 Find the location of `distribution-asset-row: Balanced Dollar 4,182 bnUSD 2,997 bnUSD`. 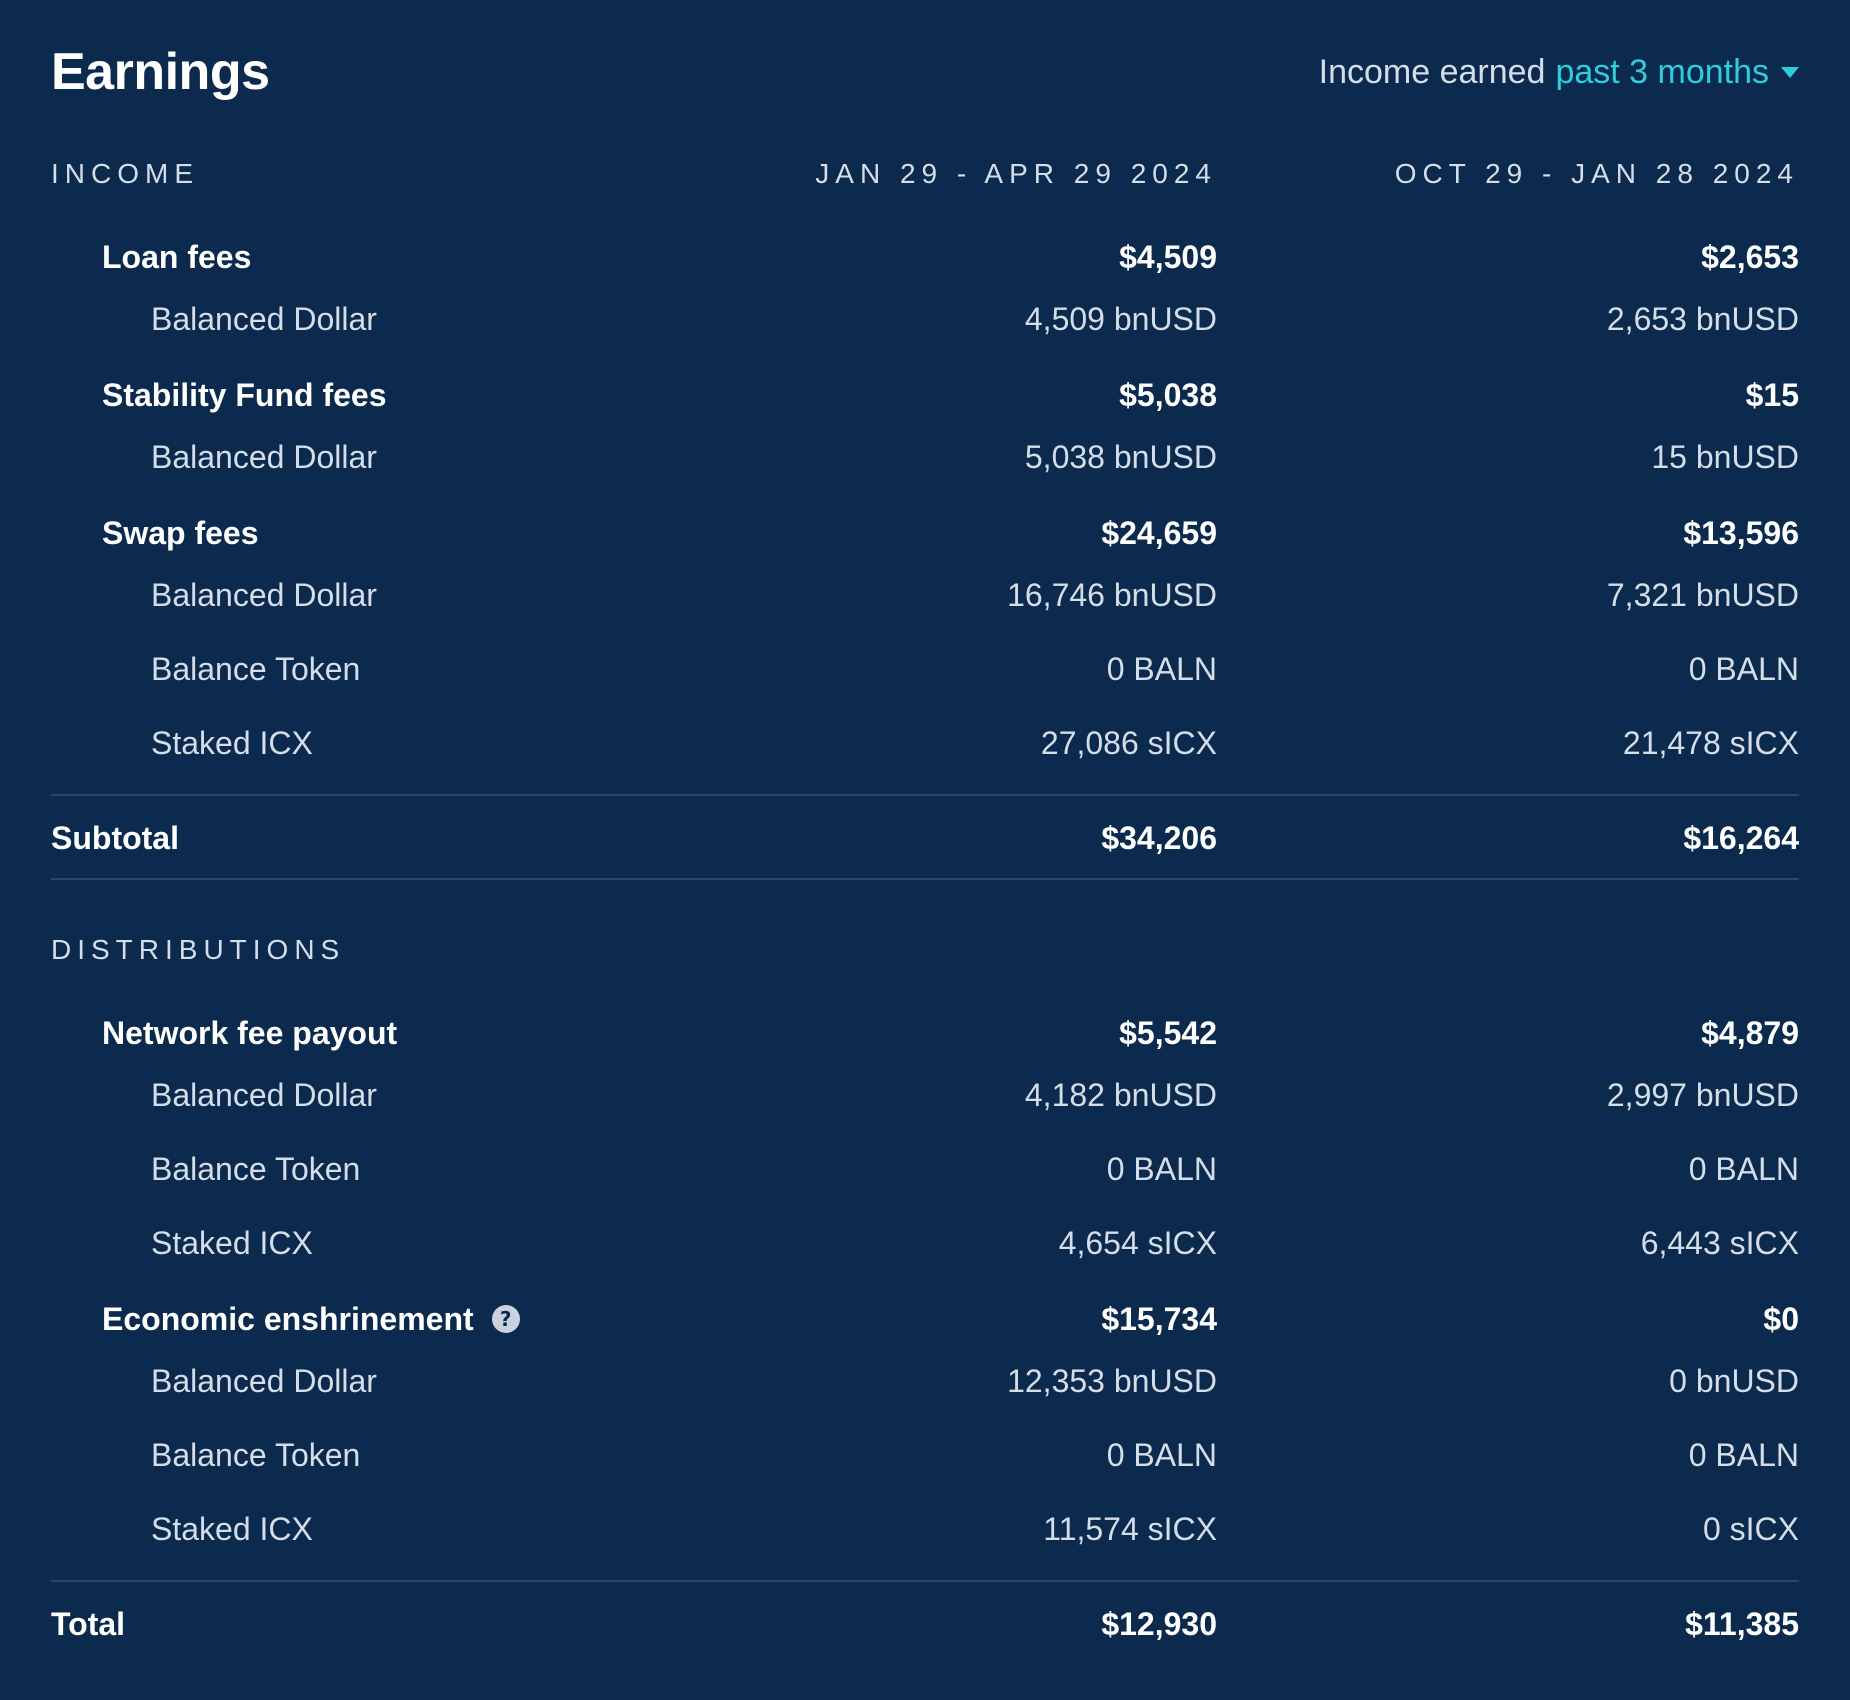

distribution-asset-row: Balanced Dollar 4,182 bnUSD 2,997 bnUSD is located at coordinates (925, 1095).